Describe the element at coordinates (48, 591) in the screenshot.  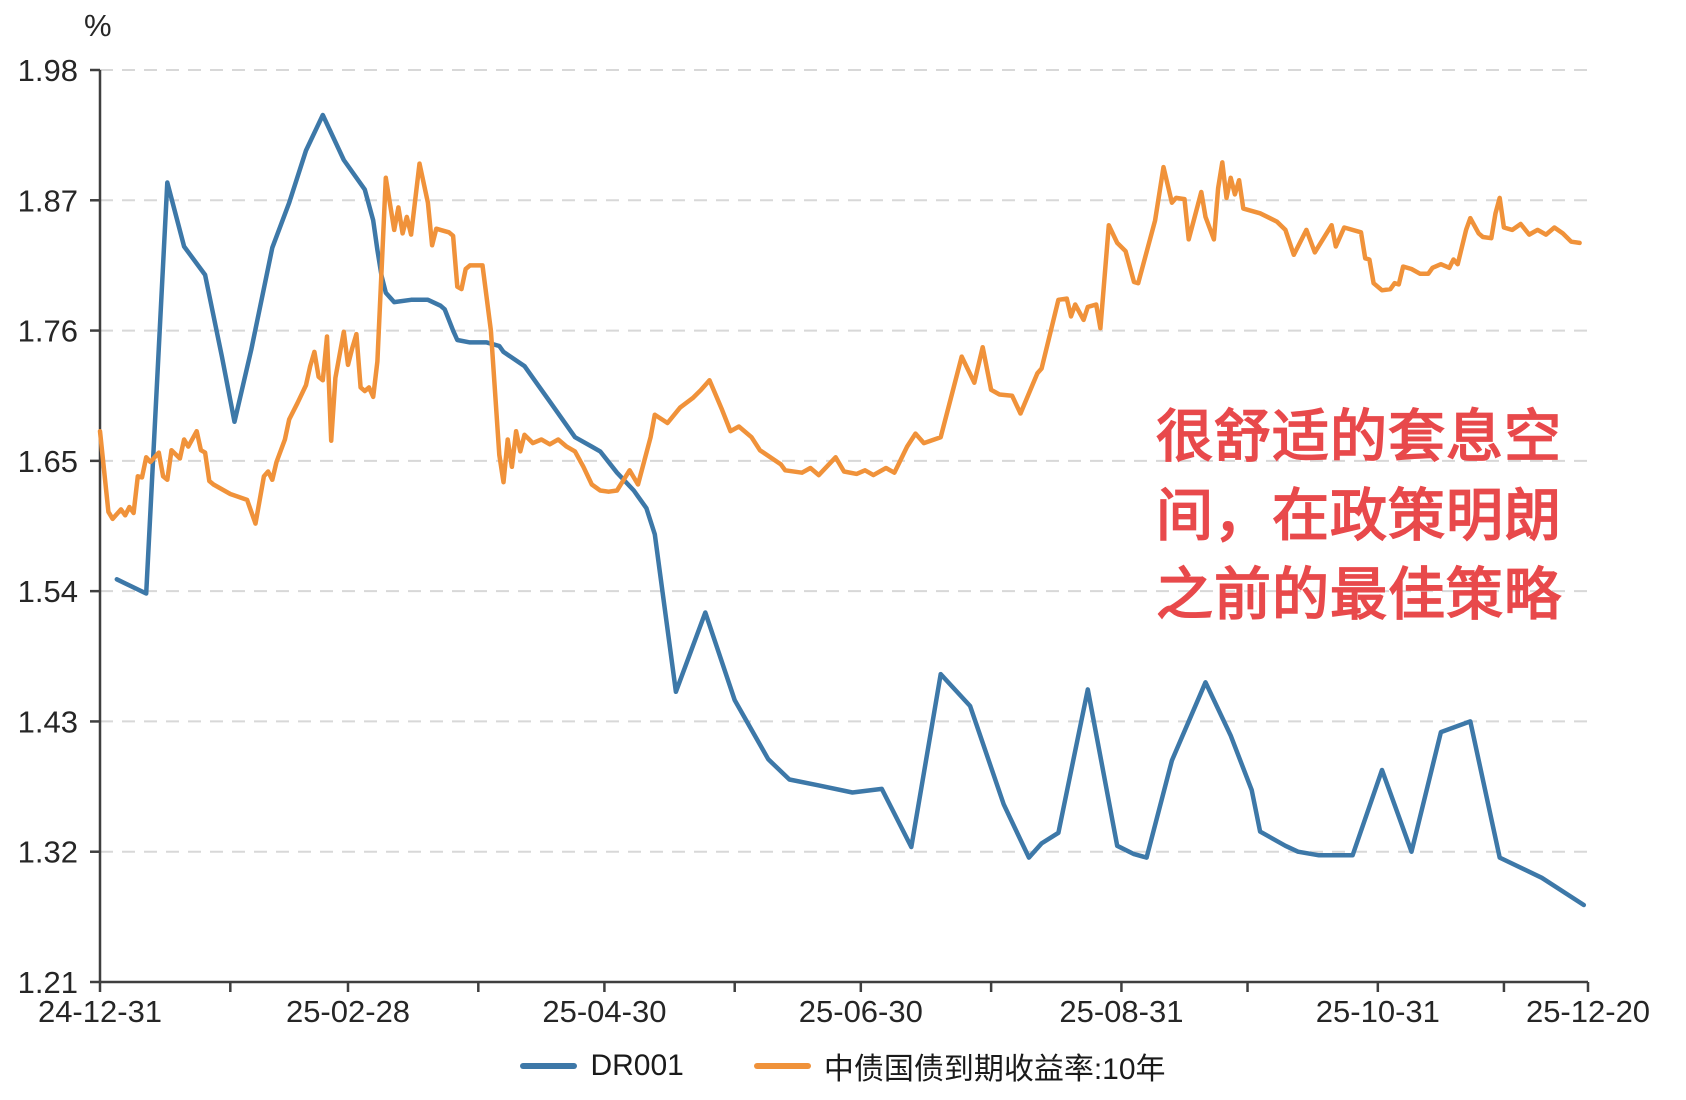
I see `svg-text: 1.54` at that location.